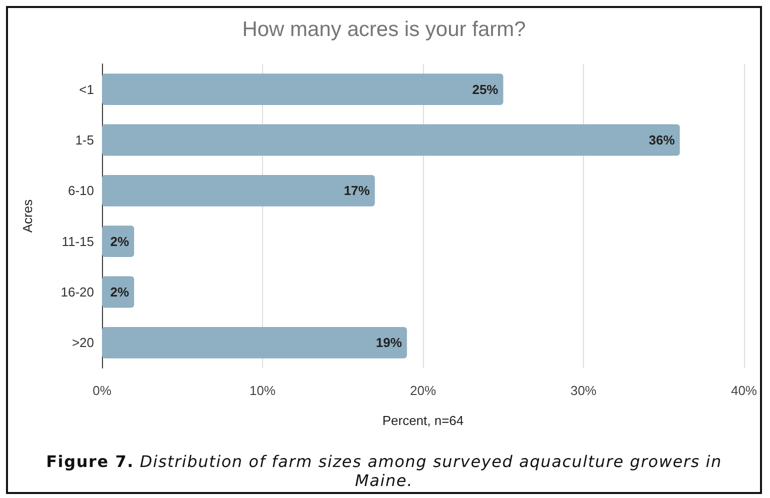 The image size is (770, 498). What do you see at coordinates (84, 140) in the screenshot?
I see `y-tick-label: 1-5` at bounding box center [84, 140].